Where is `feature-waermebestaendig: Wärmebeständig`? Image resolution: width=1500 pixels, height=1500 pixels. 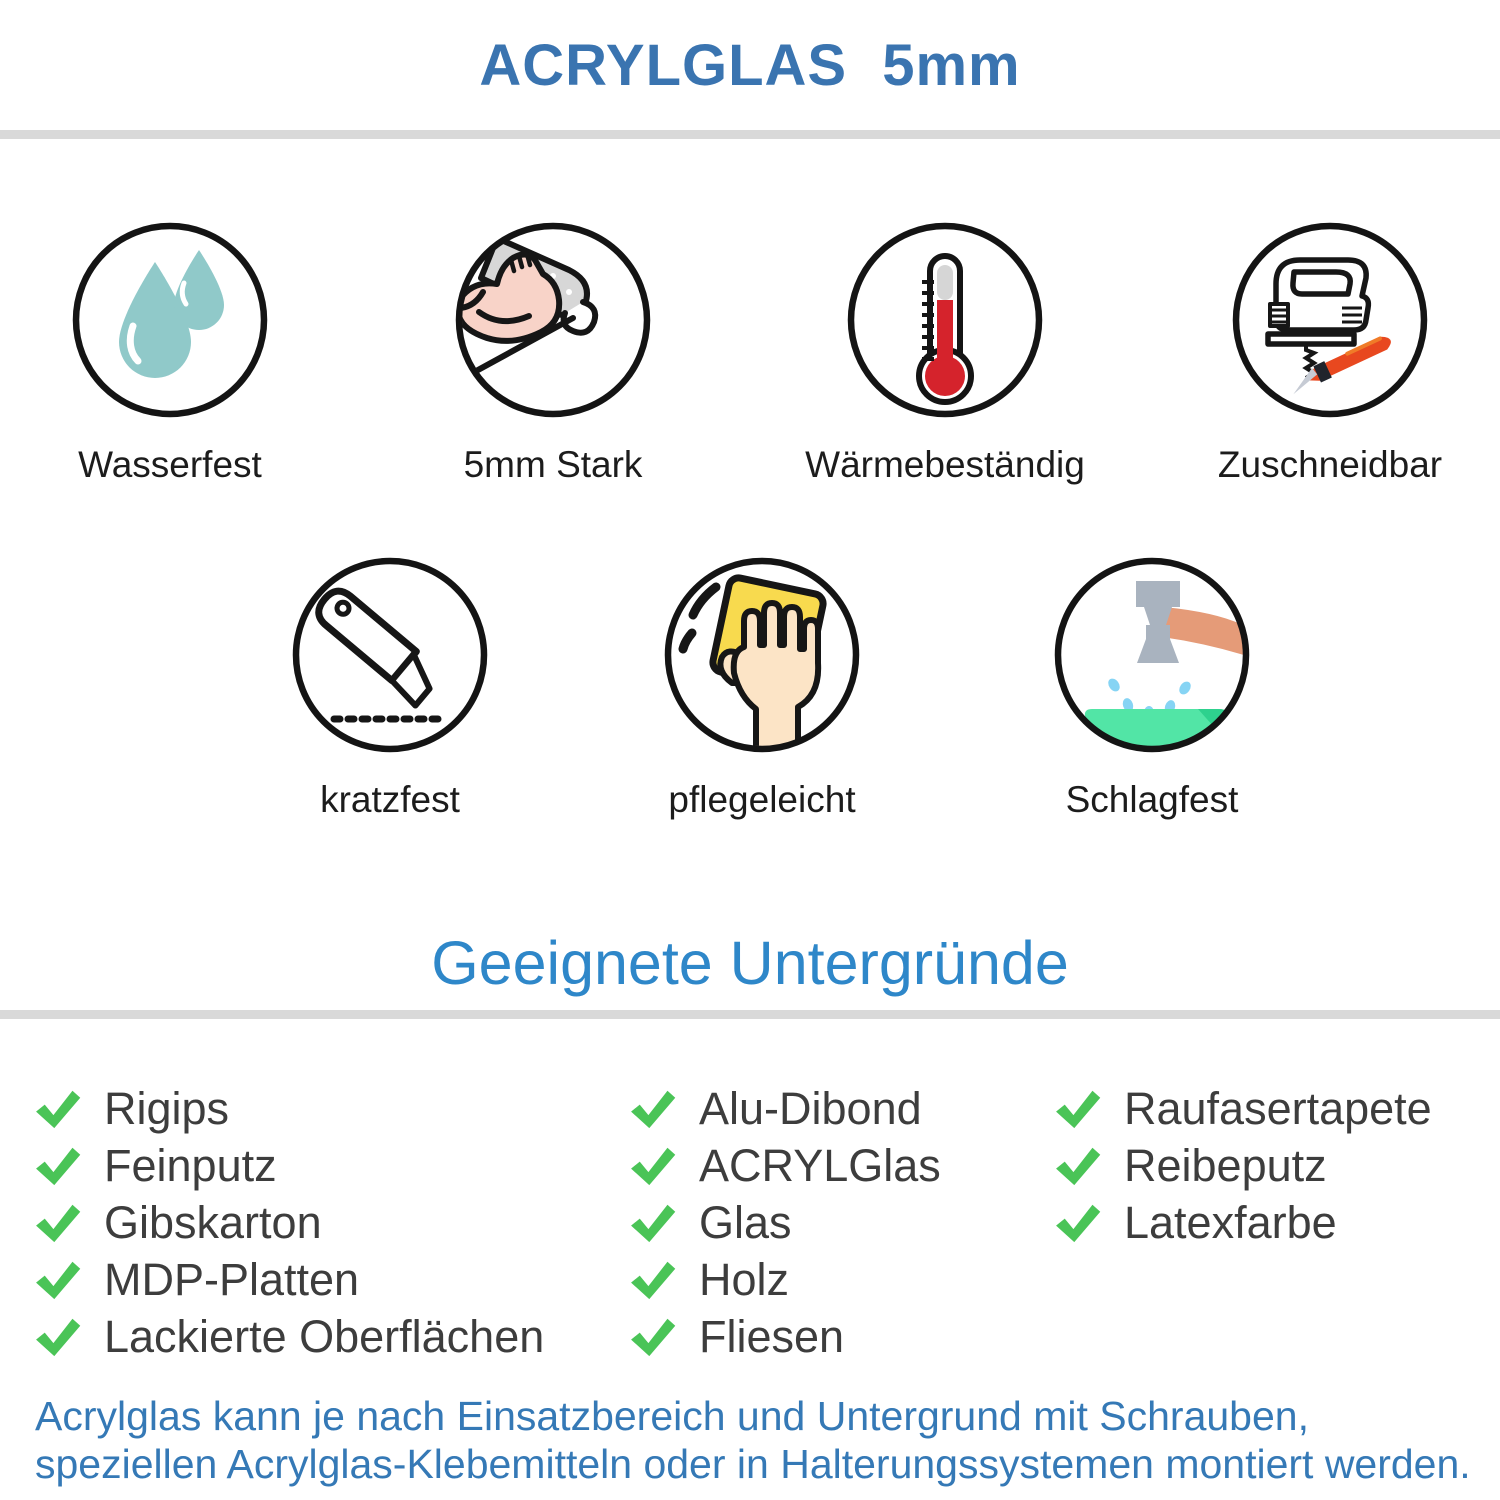 feature-waermebestaendig: Wärmebeständig is located at coordinates (945, 353).